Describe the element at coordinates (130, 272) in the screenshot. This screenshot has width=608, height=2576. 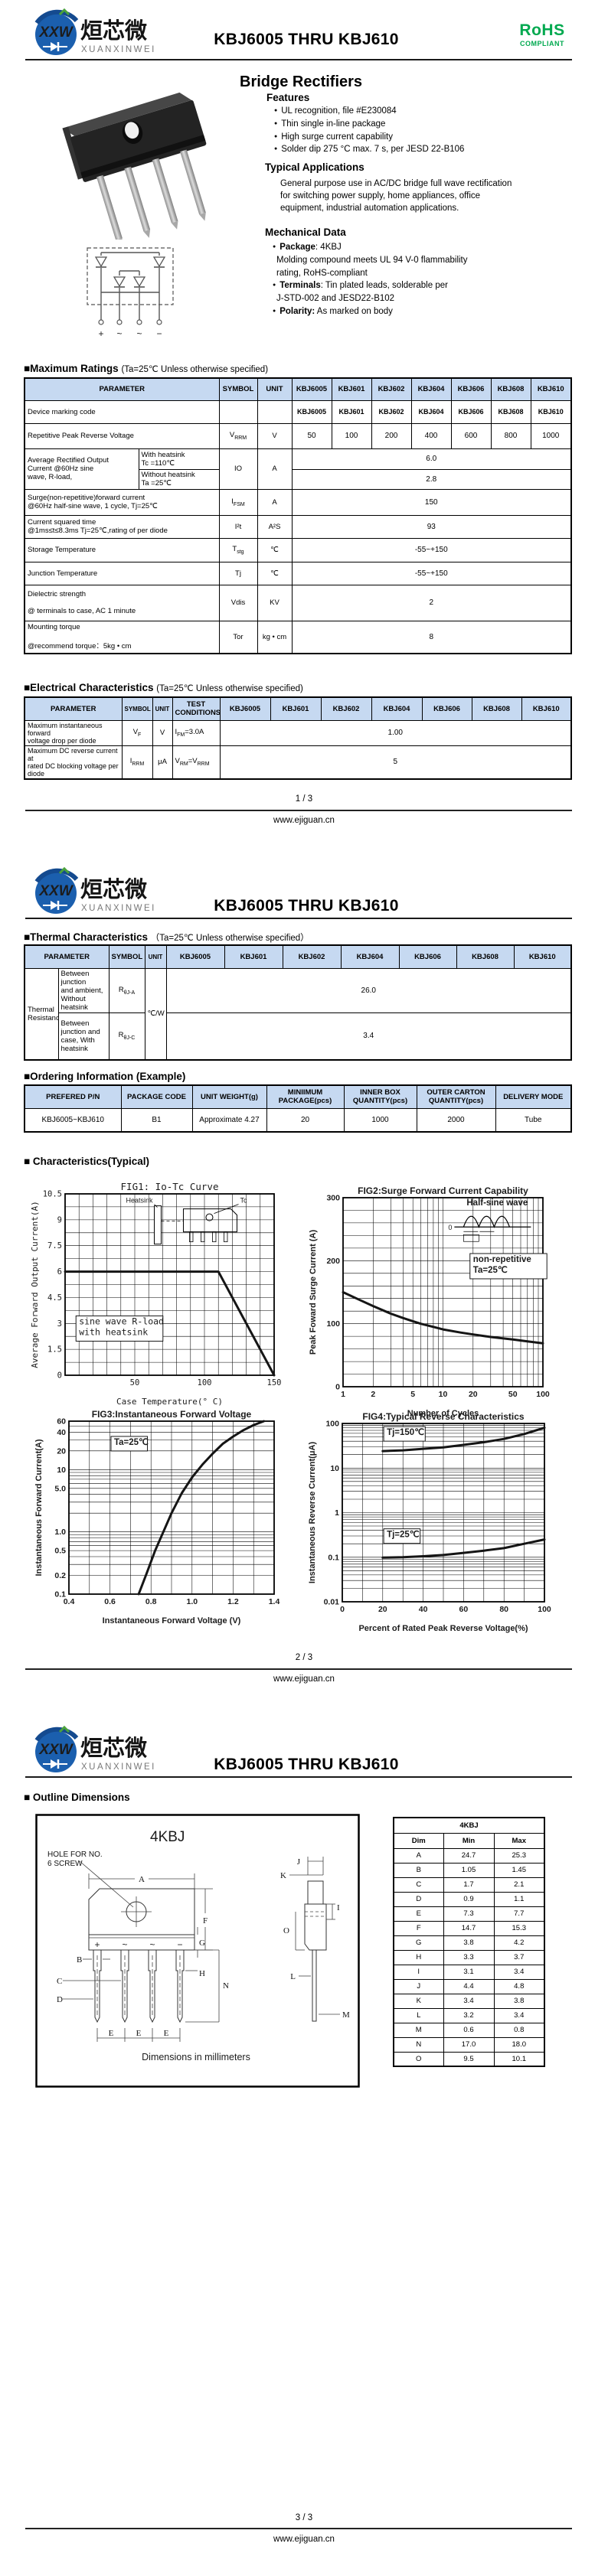
I see `diode-symbols` at that location.